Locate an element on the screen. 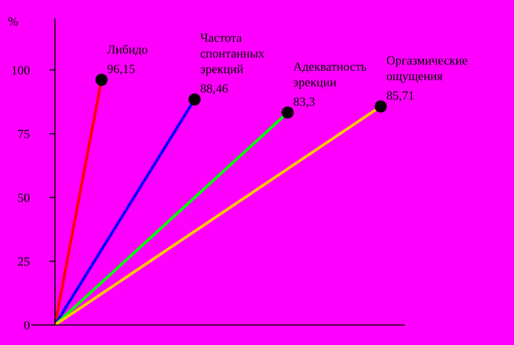 The width and height of the screenshot is (514, 345). series-label: Адекватность эрекции is located at coordinates (329, 75).